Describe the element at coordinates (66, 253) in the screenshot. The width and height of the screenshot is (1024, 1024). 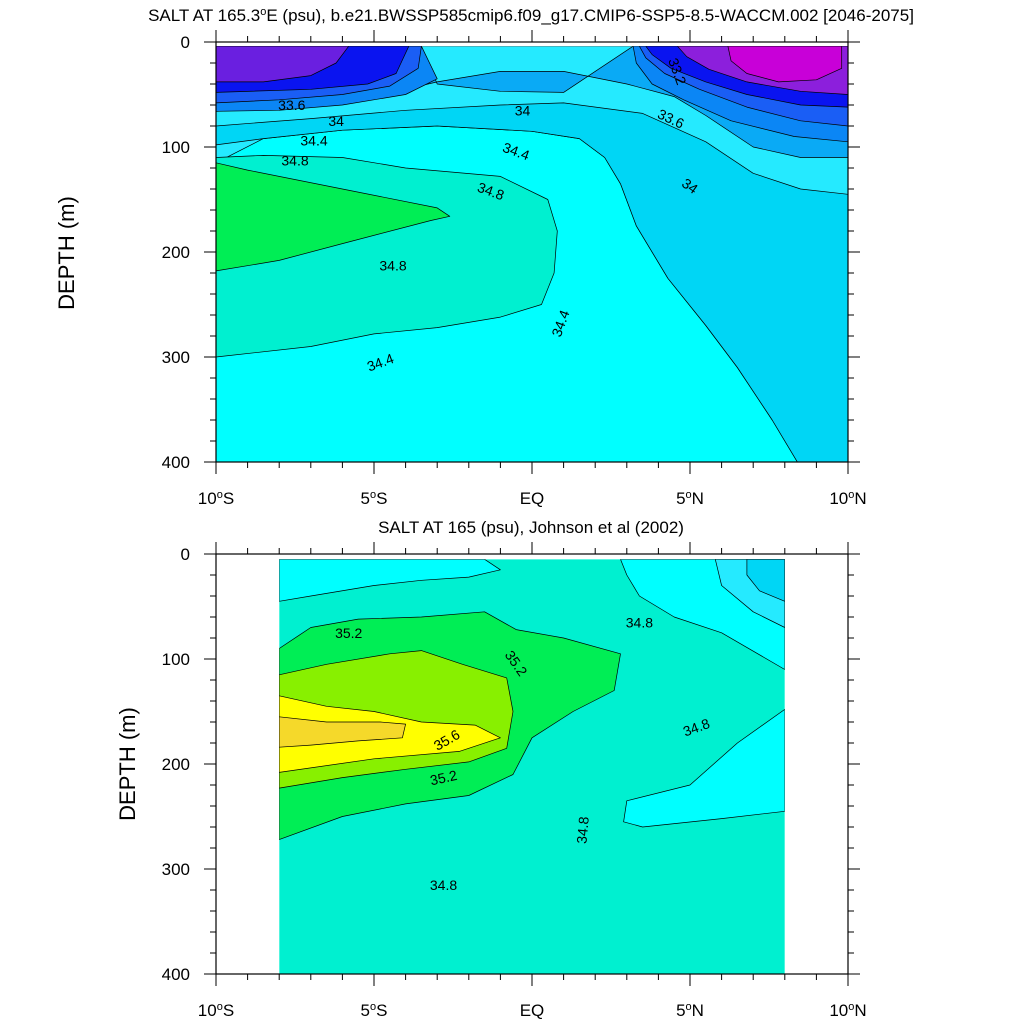
I see `model-y-axis-label: DEPTH (m)` at that location.